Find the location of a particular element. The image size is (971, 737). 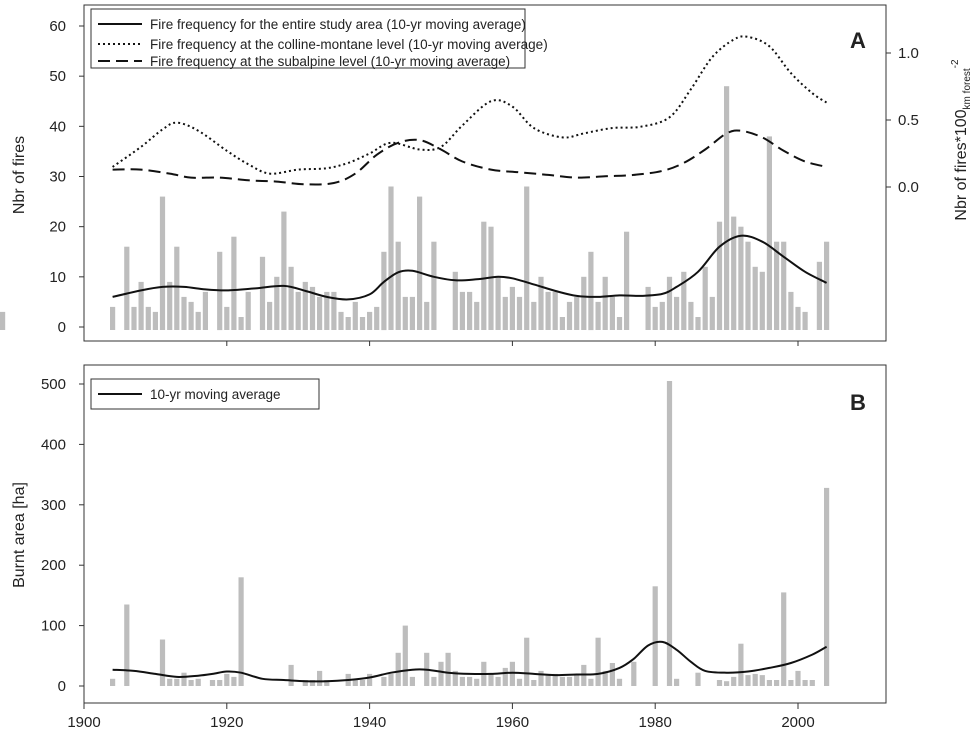

panel-a-left-ticks: 0 10 20 30 40 50 60 is located at coordinates (66, 177).